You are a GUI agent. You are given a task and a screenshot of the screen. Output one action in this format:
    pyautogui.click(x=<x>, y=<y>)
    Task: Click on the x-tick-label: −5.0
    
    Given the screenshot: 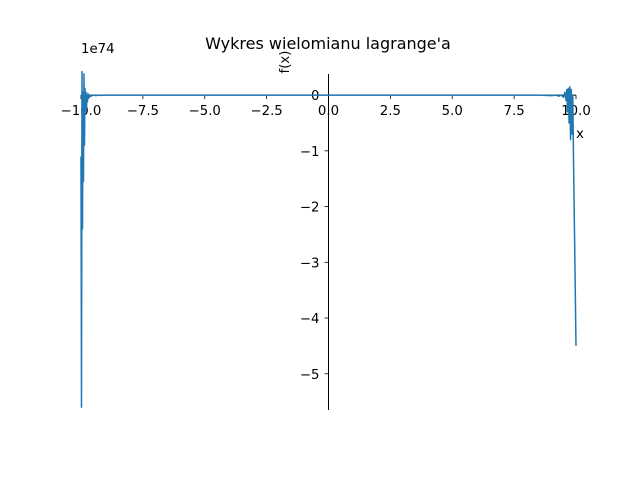 What is the action you would take?
    pyautogui.click(x=205, y=111)
    